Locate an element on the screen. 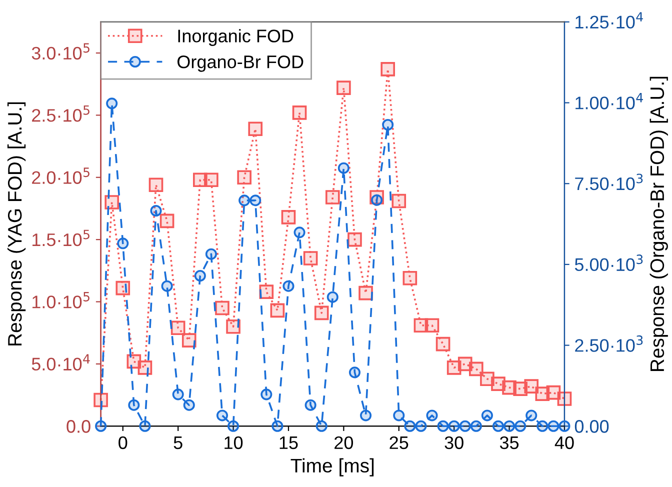 The height and width of the screenshot is (487, 672). y2-tick-label: 7.50·10$^{3}$ is located at coordinates (609, 182).